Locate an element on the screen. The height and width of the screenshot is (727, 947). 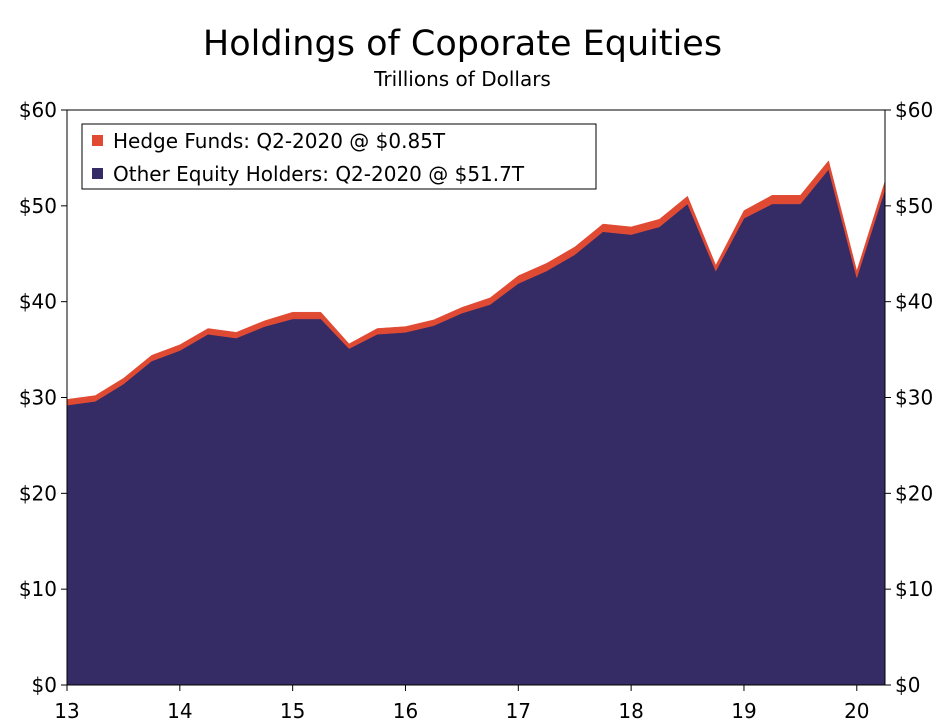
legend-box is located at coordinates (339, 156).